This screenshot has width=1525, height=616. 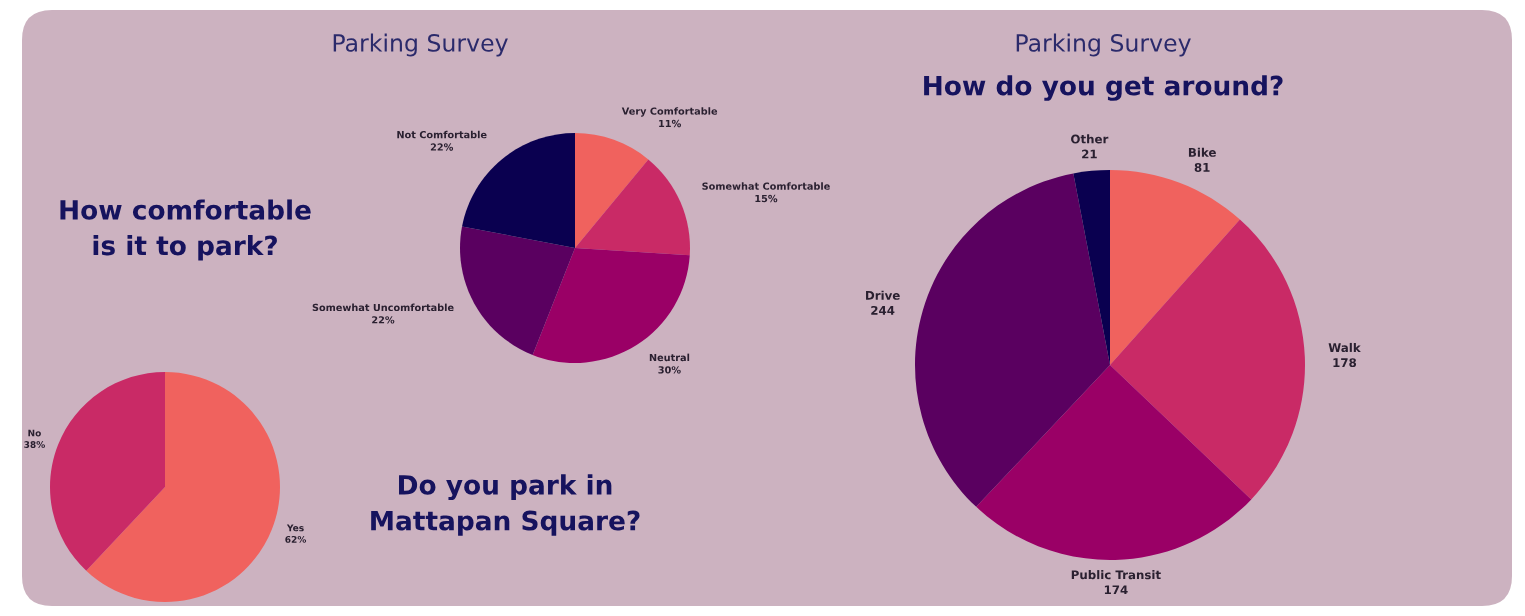 What do you see at coordinates (766, 186) in the screenshot?
I see `slice-label: Somewhat Comfortable` at bounding box center [766, 186].